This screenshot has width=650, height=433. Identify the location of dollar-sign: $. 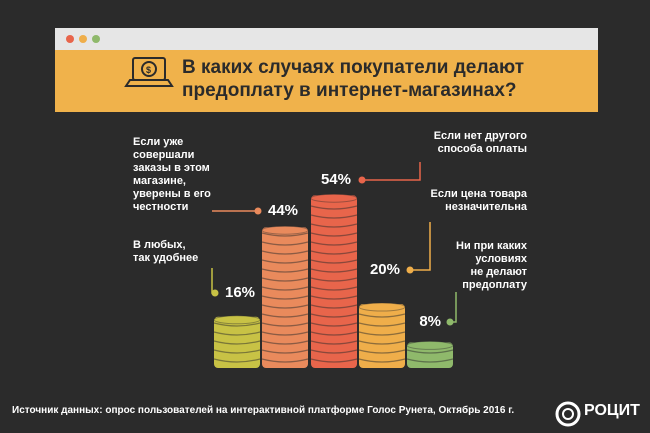
(148, 70).